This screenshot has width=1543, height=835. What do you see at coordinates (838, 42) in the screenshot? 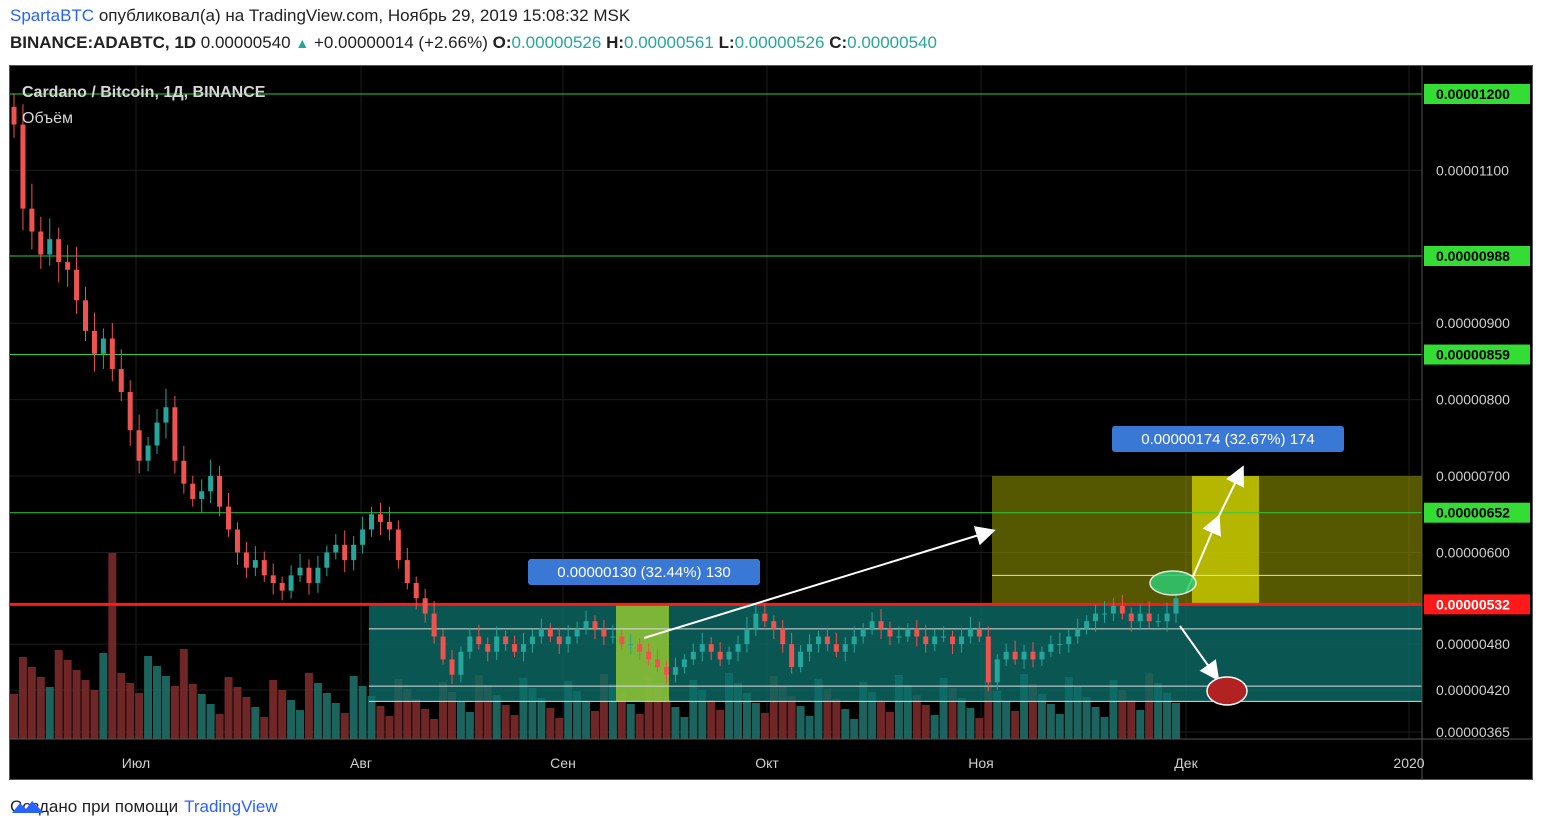
I see `close-label: C:` at bounding box center [838, 42].